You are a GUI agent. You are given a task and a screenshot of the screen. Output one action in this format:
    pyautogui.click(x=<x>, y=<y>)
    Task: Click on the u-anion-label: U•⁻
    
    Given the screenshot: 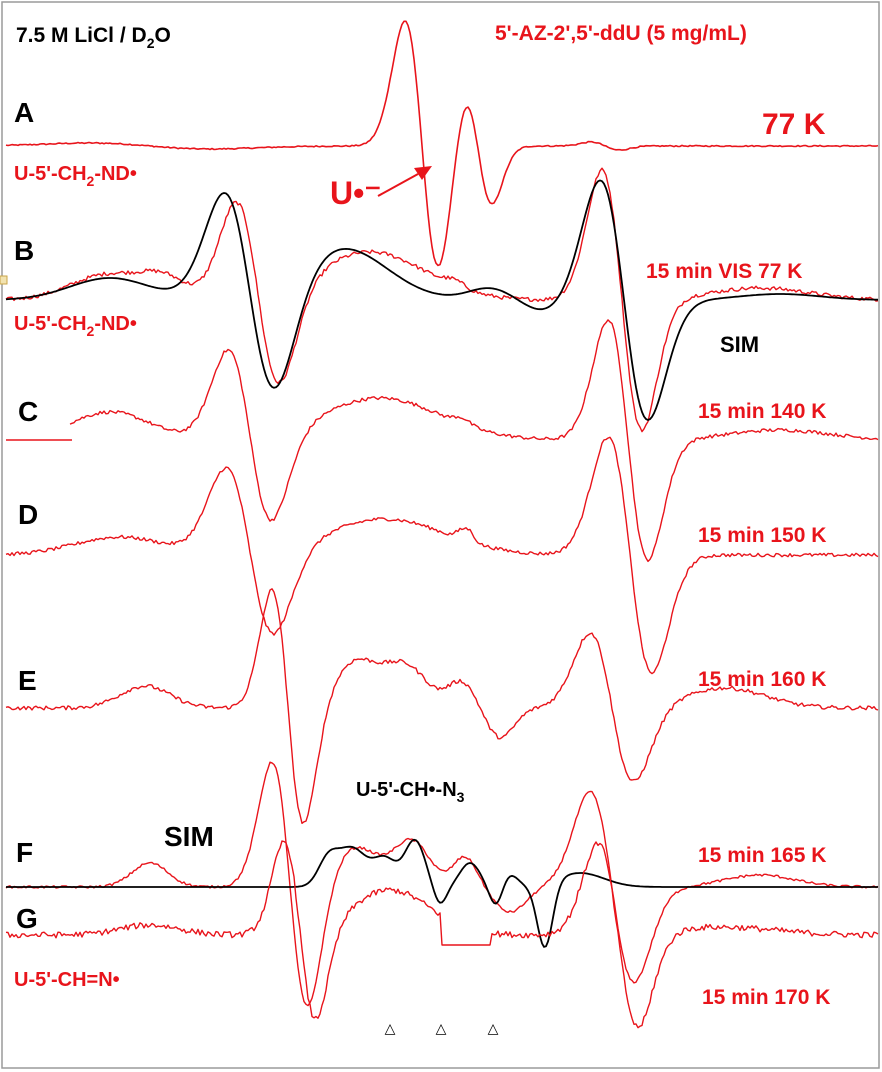 What is the action you would take?
    pyautogui.click(x=355, y=193)
    